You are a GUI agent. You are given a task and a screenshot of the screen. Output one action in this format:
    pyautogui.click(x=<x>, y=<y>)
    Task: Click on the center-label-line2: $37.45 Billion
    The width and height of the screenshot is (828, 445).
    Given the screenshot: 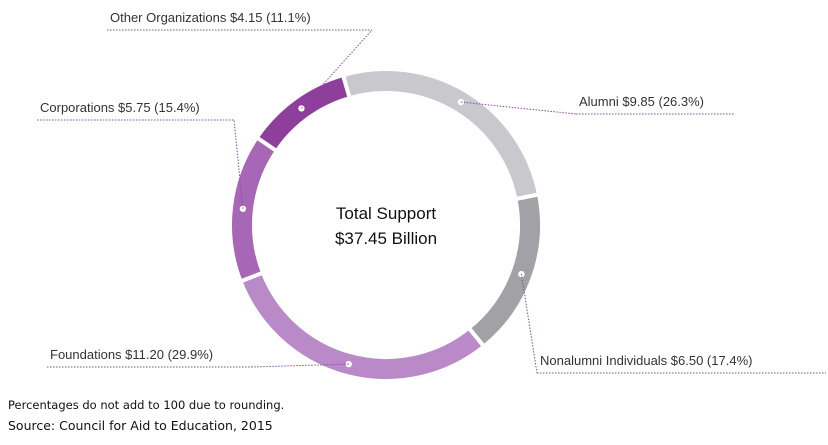 What is the action you would take?
    pyautogui.click(x=386, y=238)
    